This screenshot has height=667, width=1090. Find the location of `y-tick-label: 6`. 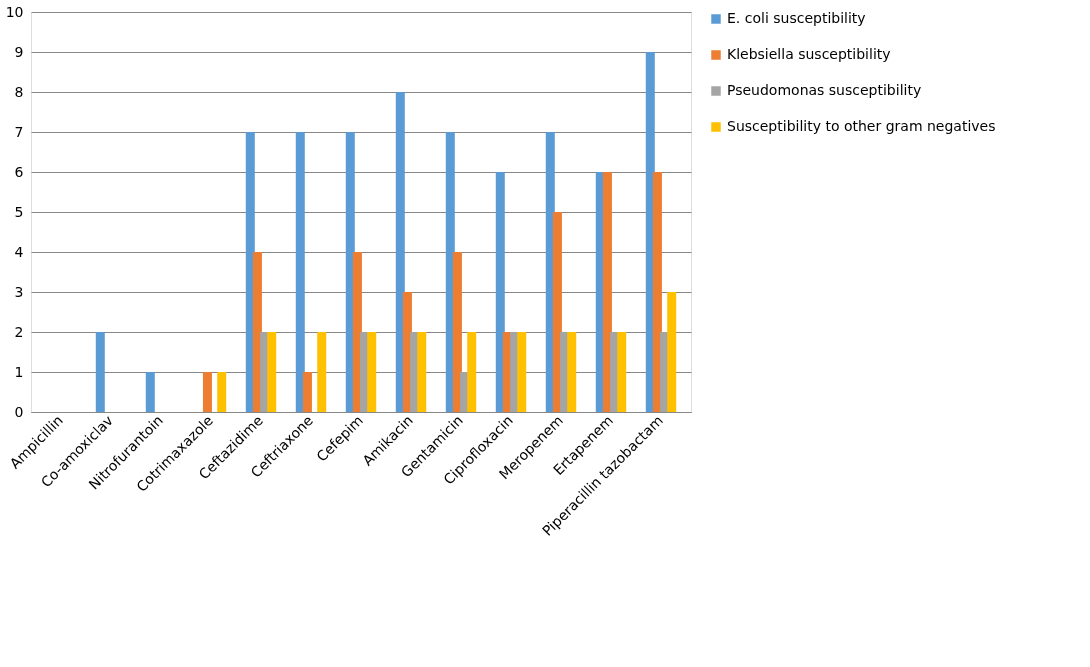

y-tick-label: 6 is located at coordinates (19, 171).